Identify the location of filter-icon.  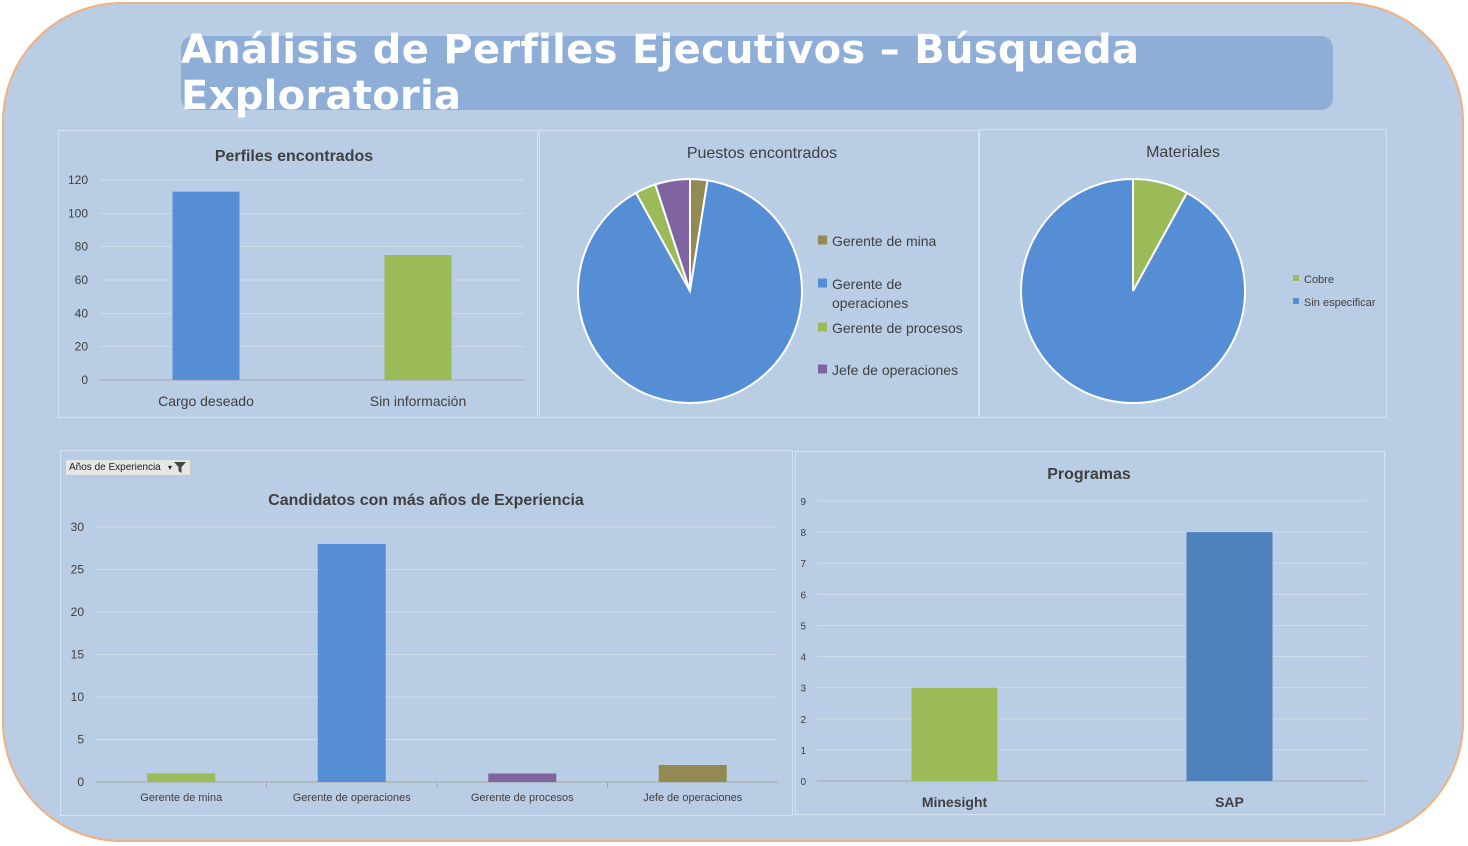
(180, 467).